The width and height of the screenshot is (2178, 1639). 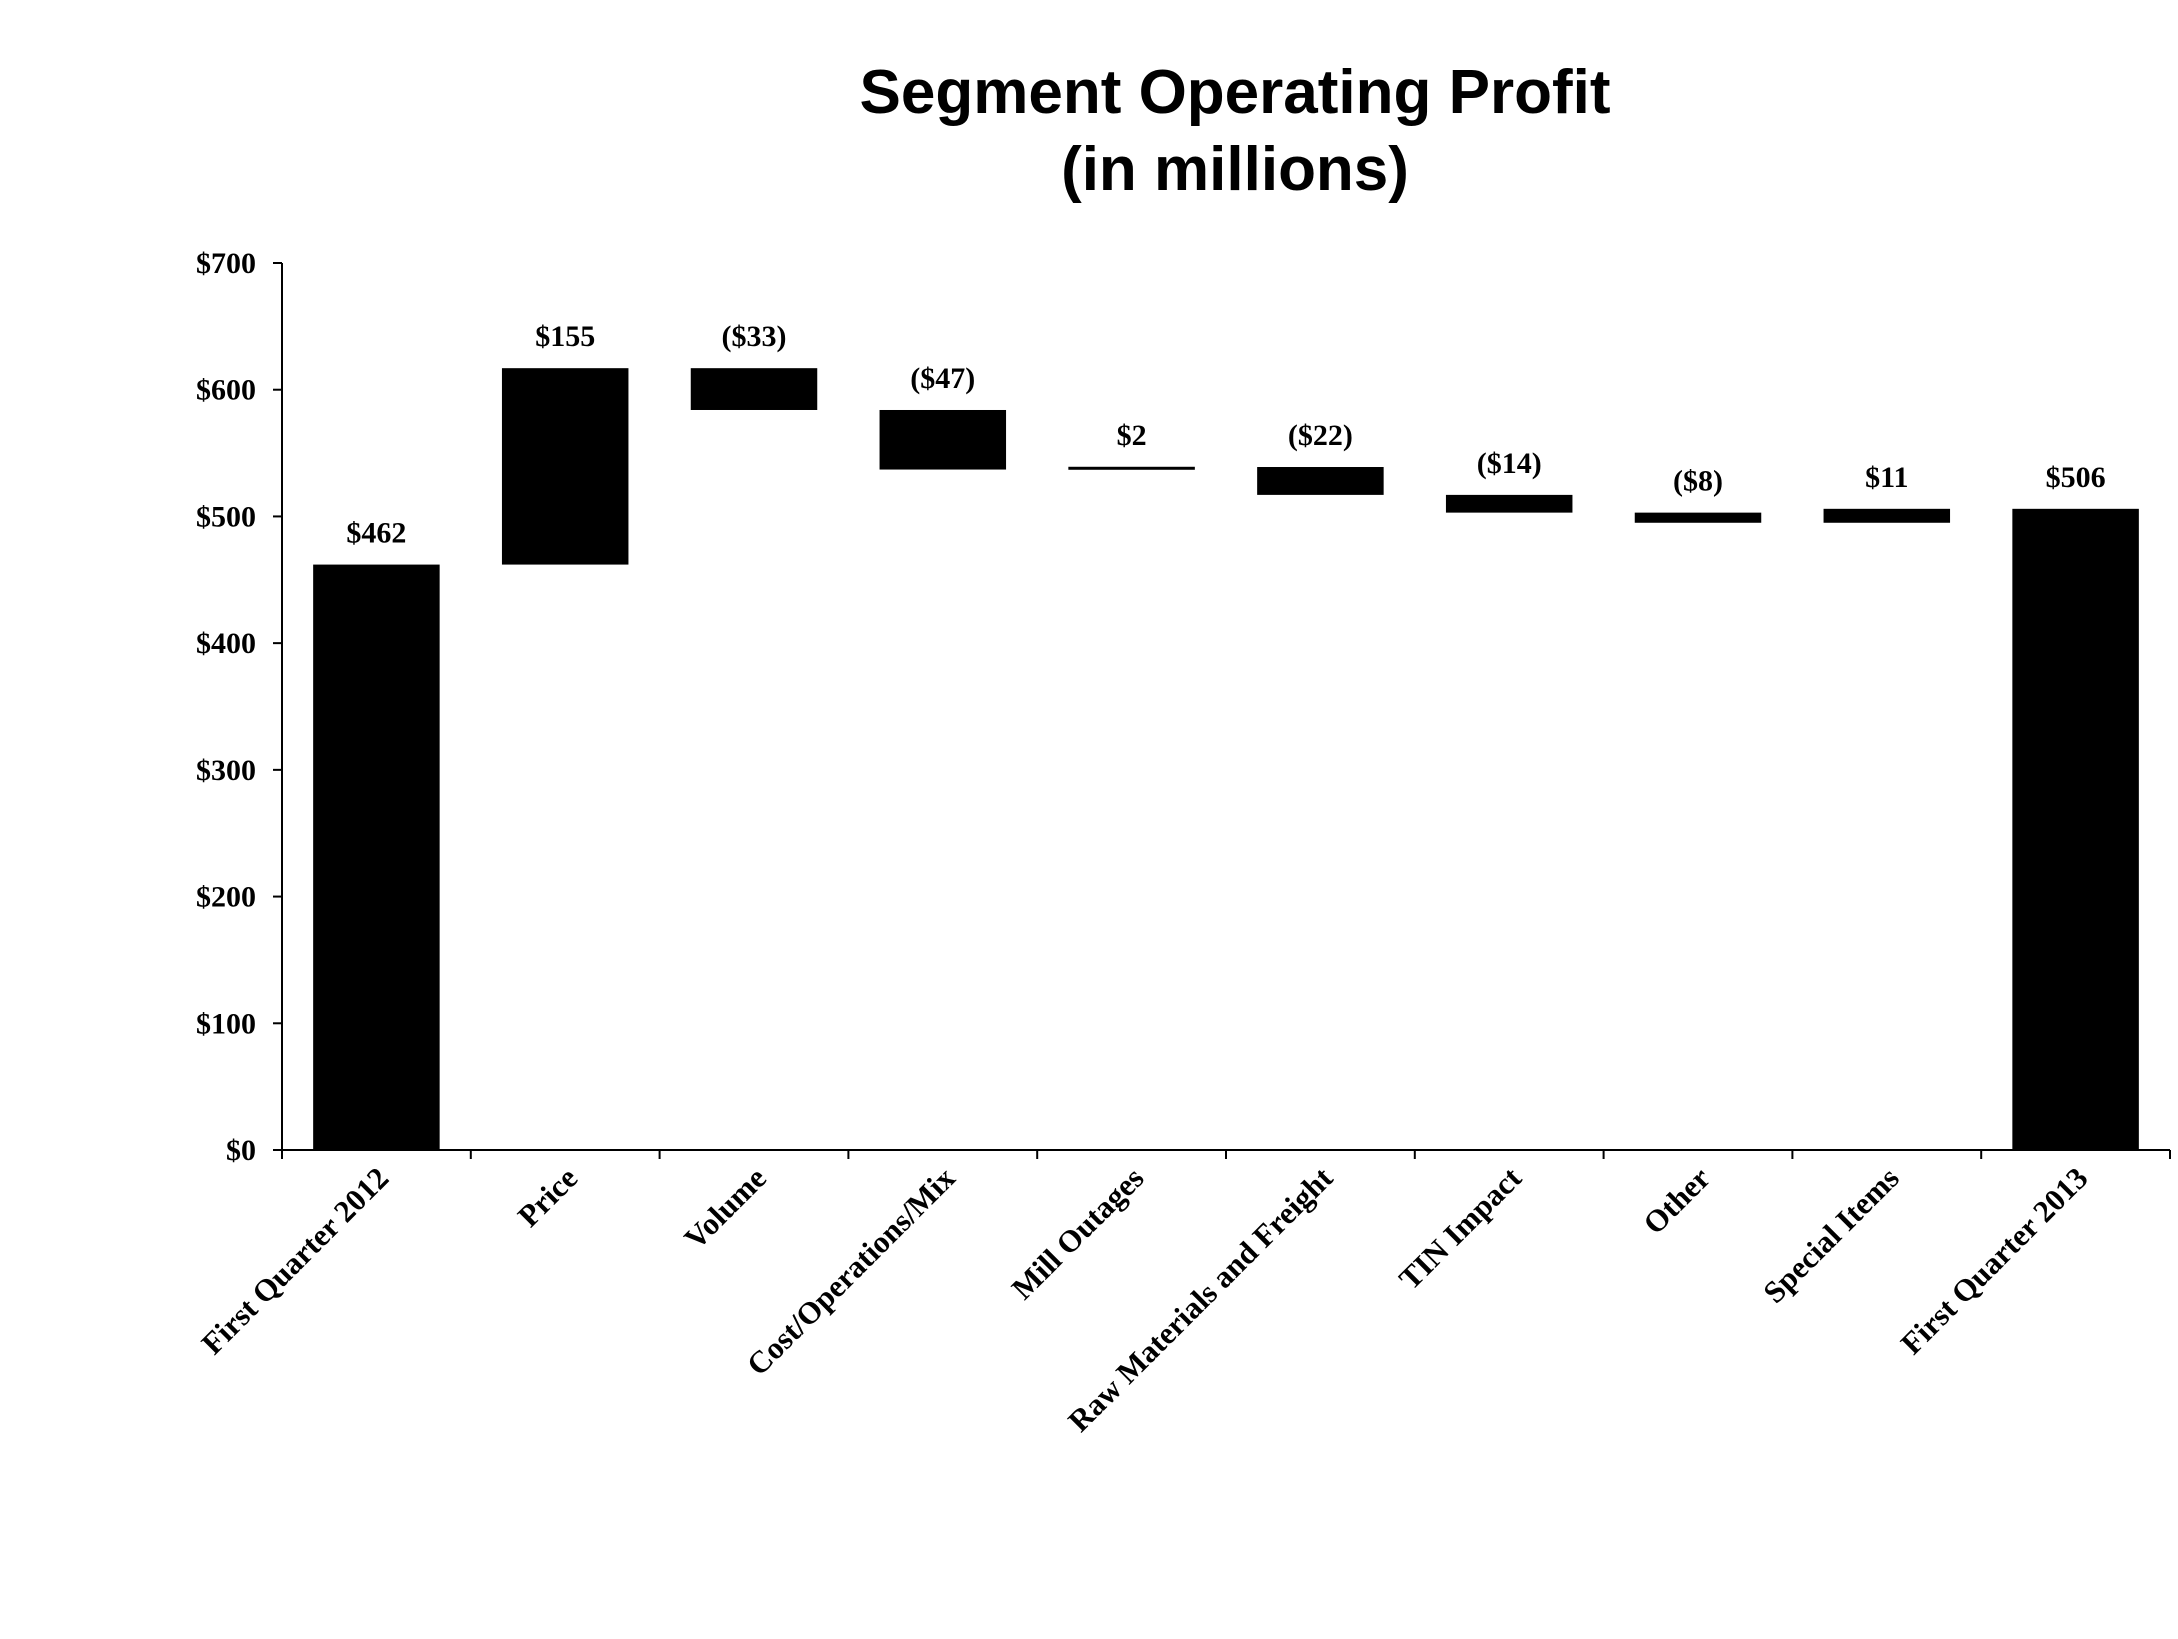 I want to click on data-label: ($47), so click(x=942, y=378).